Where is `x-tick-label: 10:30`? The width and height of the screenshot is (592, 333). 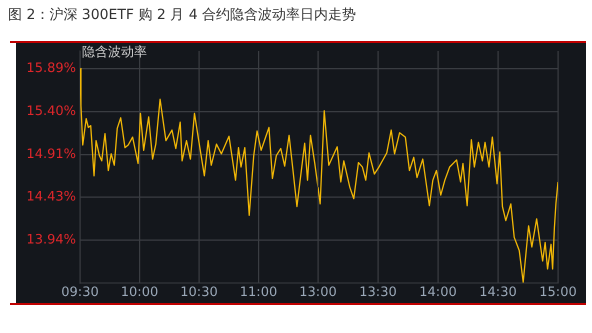 x-tick-label: 10:30 is located at coordinates (199, 292).